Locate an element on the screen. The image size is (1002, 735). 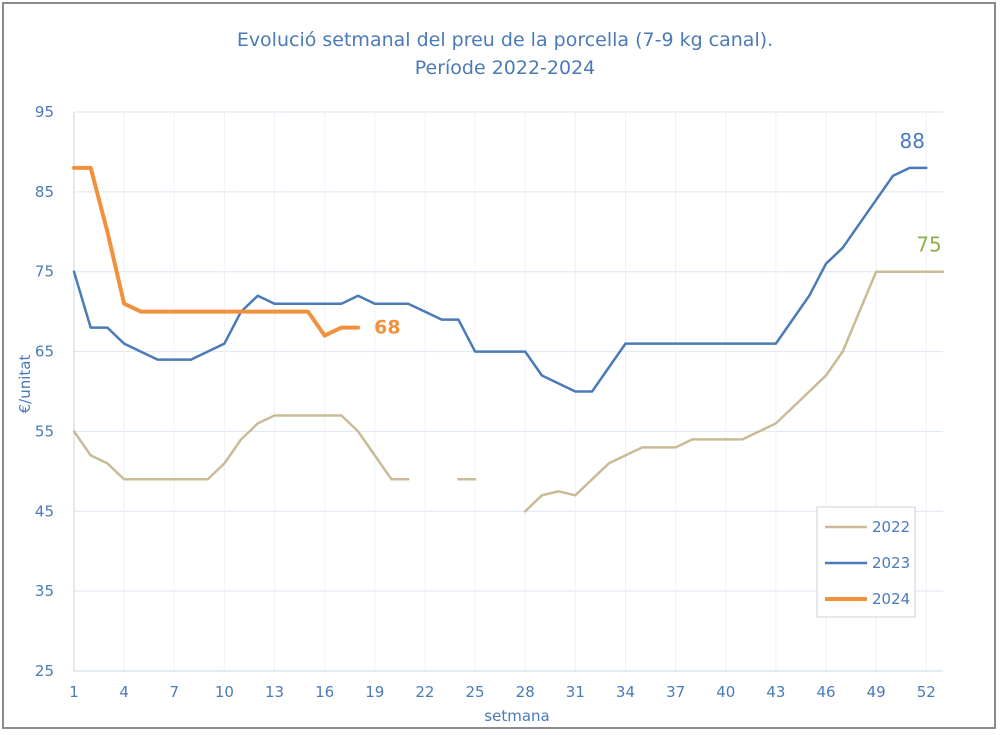
x-tick-label: 28 is located at coordinates (525, 692).